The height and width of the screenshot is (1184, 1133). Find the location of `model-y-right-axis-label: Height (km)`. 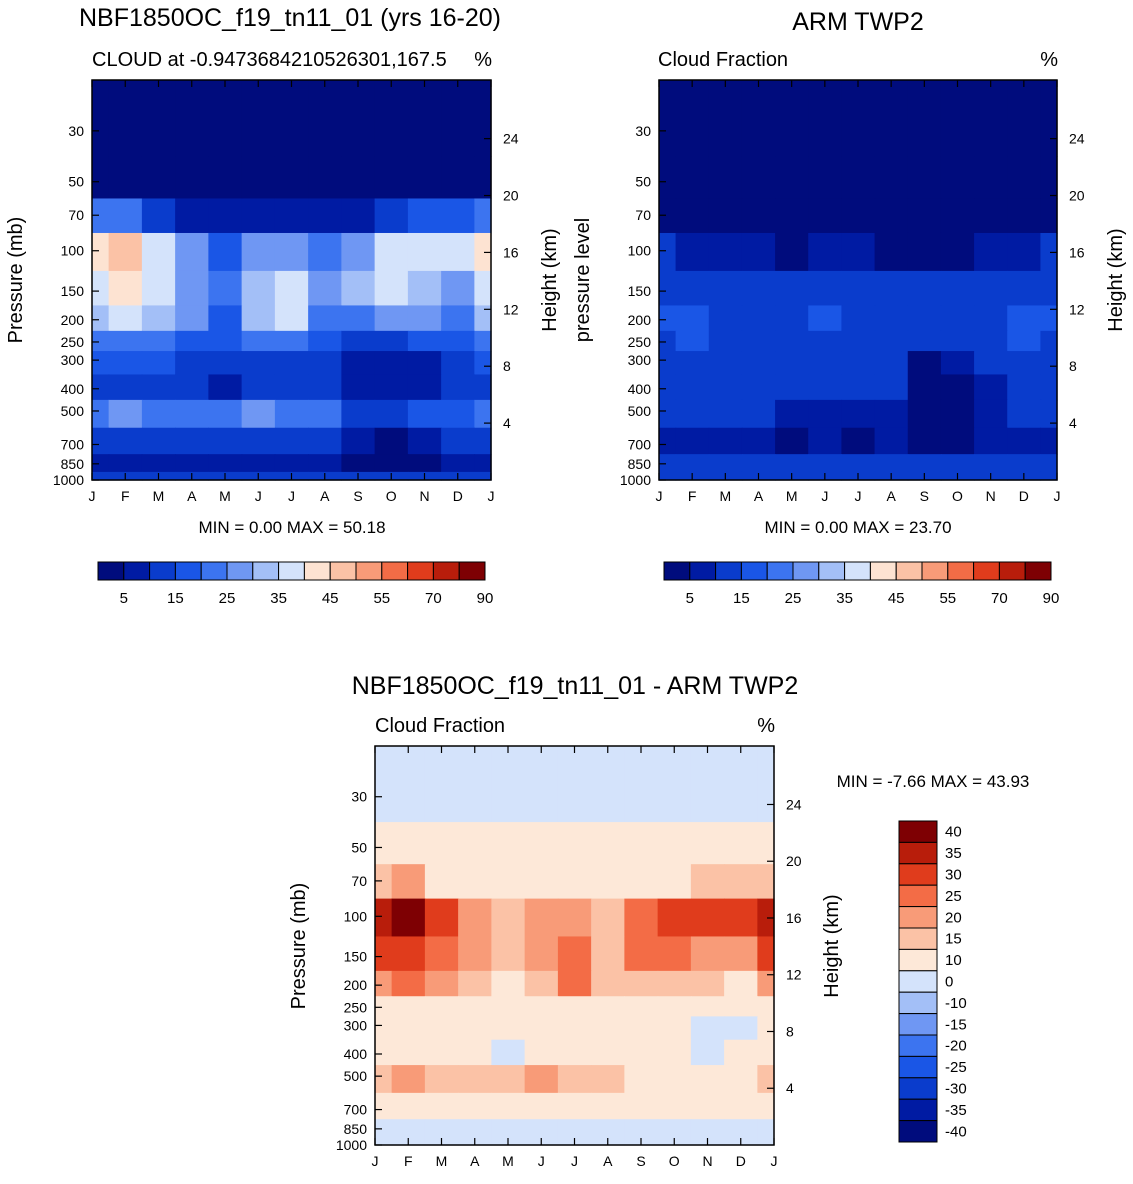

model-y-right-axis-label: Height (km) is located at coordinates (550, 279).